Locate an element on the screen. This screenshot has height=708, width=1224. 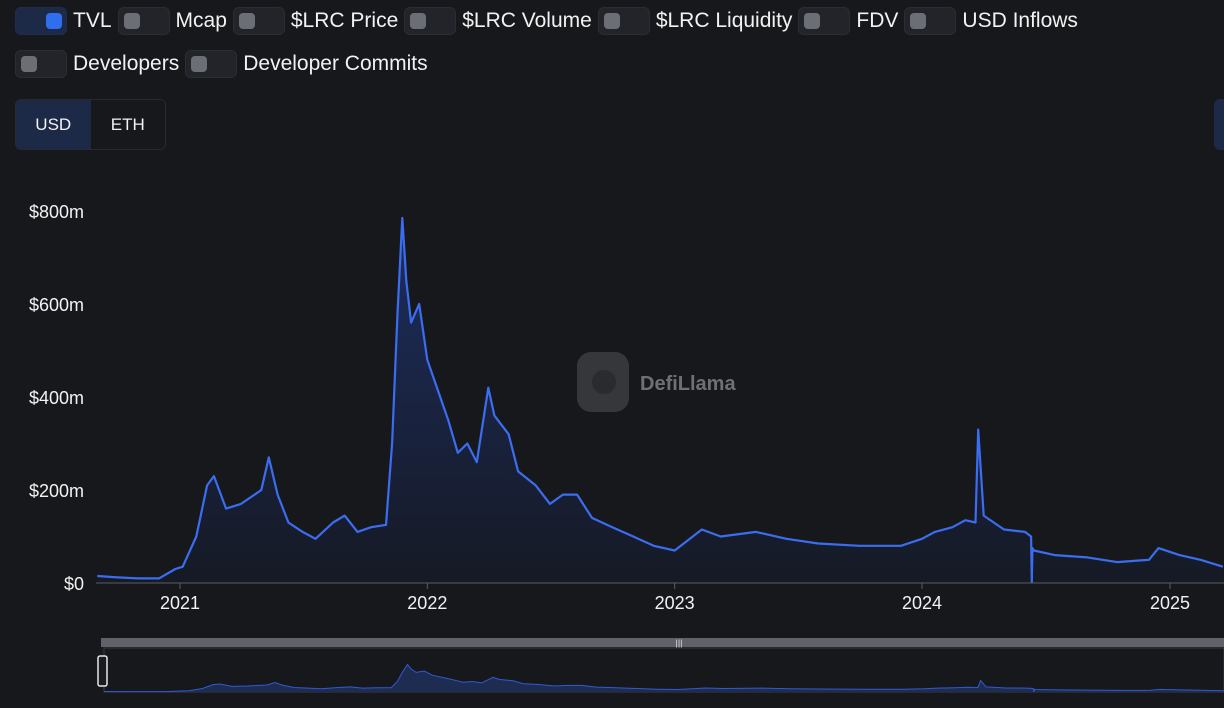
toggle-row-2: Developers Developer Commits is located at coordinates (224, 64).